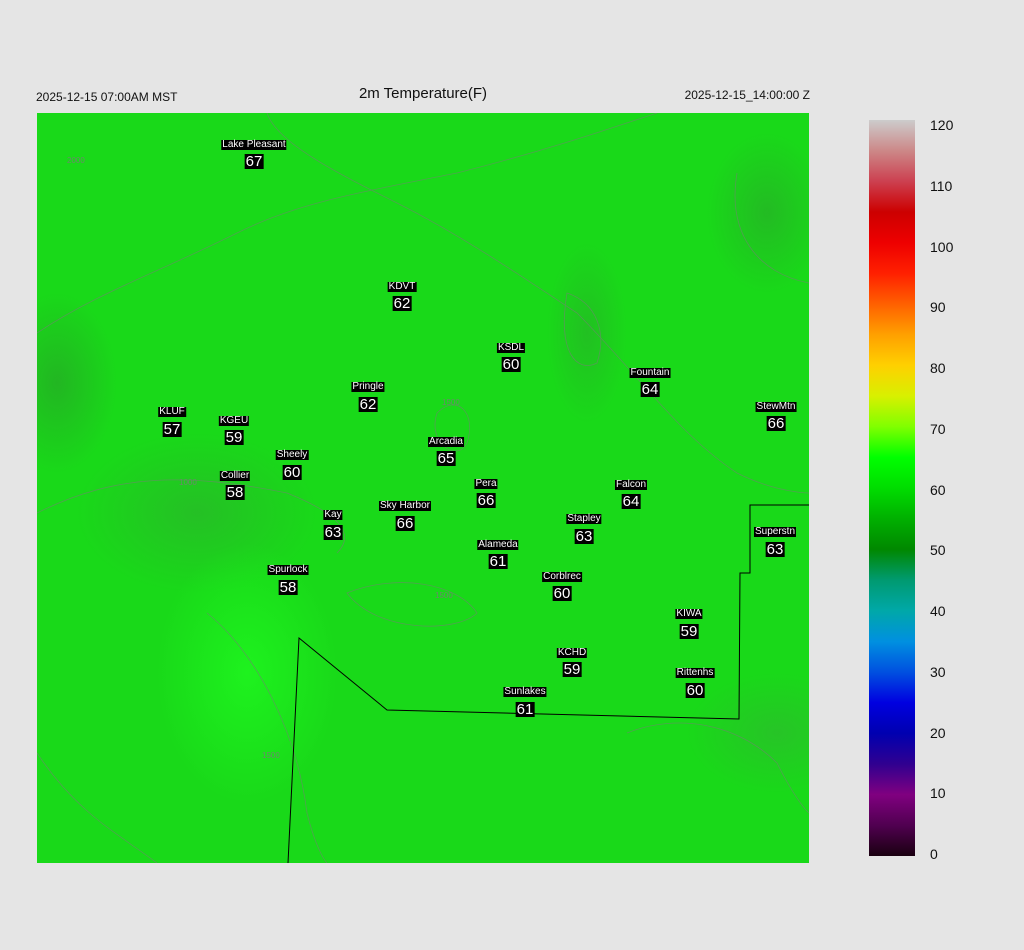 The height and width of the screenshot is (950, 1024). Describe the element at coordinates (650, 372) in the screenshot. I see `station-name: Fountain` at that location.